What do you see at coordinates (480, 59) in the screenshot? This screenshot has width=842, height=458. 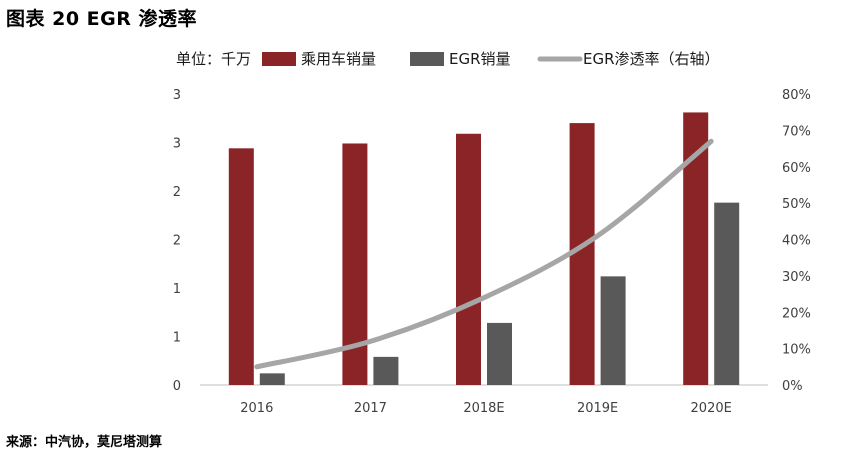 I see `legend-label-egr: EGR销量` at bounding box center [480, 59].